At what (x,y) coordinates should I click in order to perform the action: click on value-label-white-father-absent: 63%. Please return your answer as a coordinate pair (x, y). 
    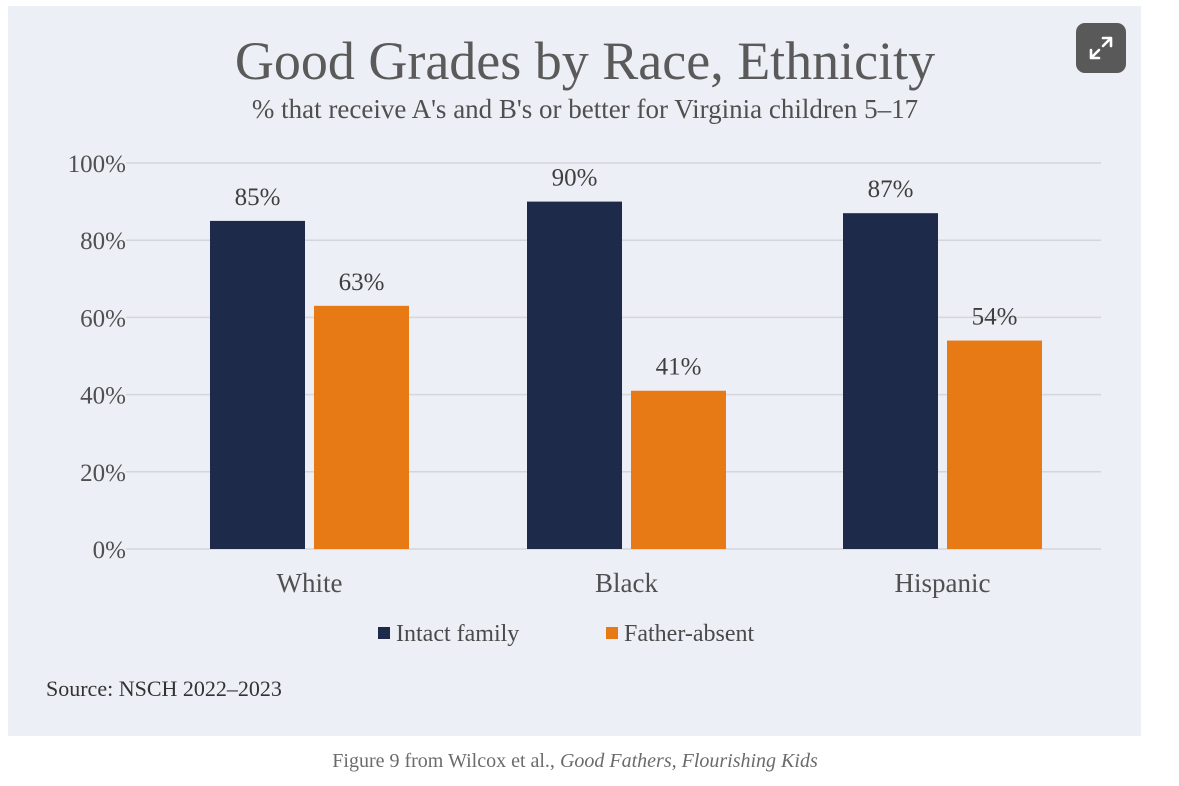
    Looking at the image, I should click on (362, 282).